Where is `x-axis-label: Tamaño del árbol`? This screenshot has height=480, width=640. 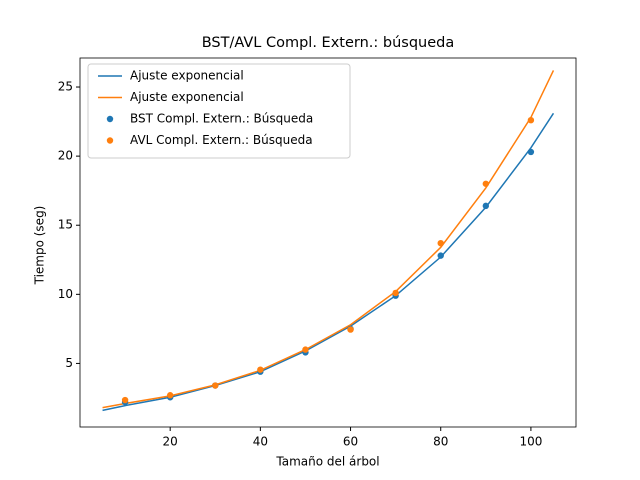
x-axis-label: Tamaño del árbol is located at coordinates (327, 462).